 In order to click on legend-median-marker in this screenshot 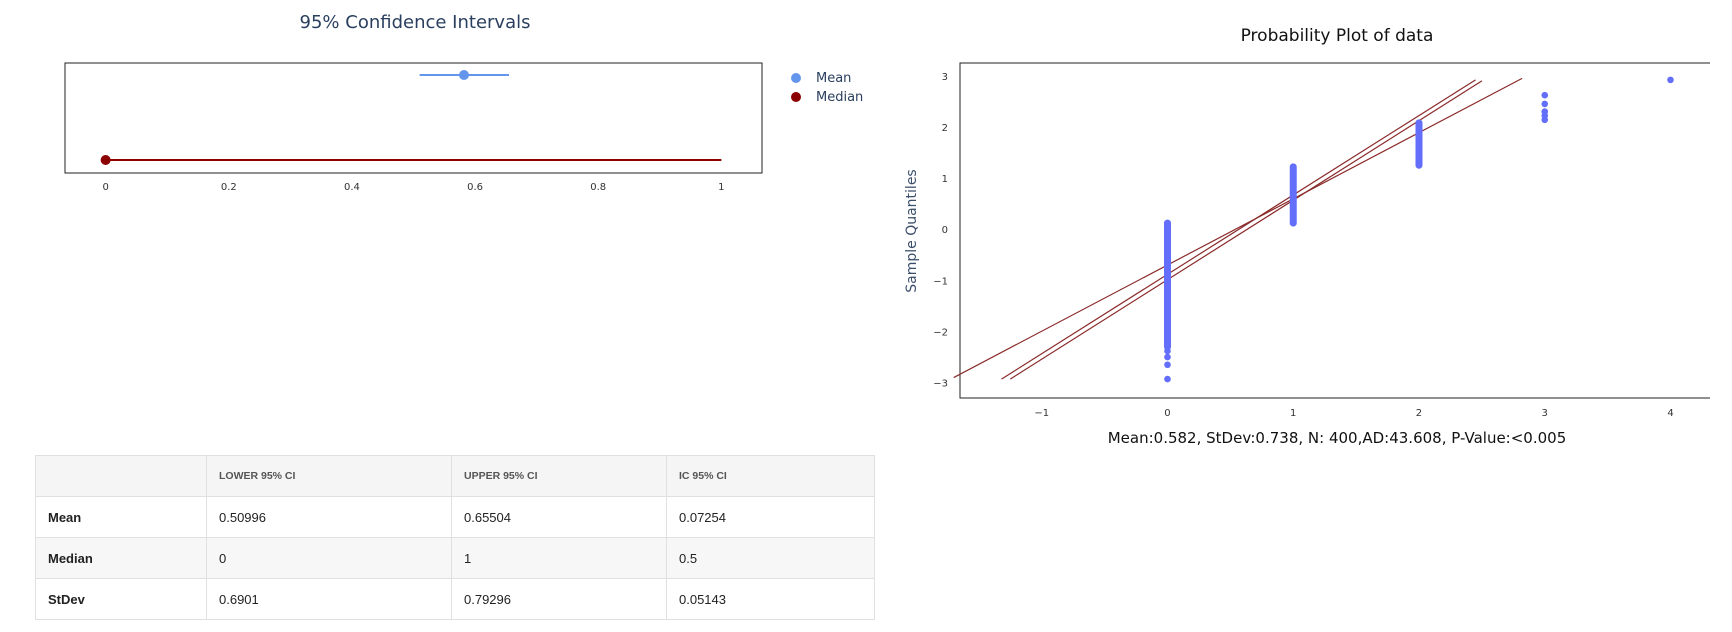, I will do `click(796, 97)`.